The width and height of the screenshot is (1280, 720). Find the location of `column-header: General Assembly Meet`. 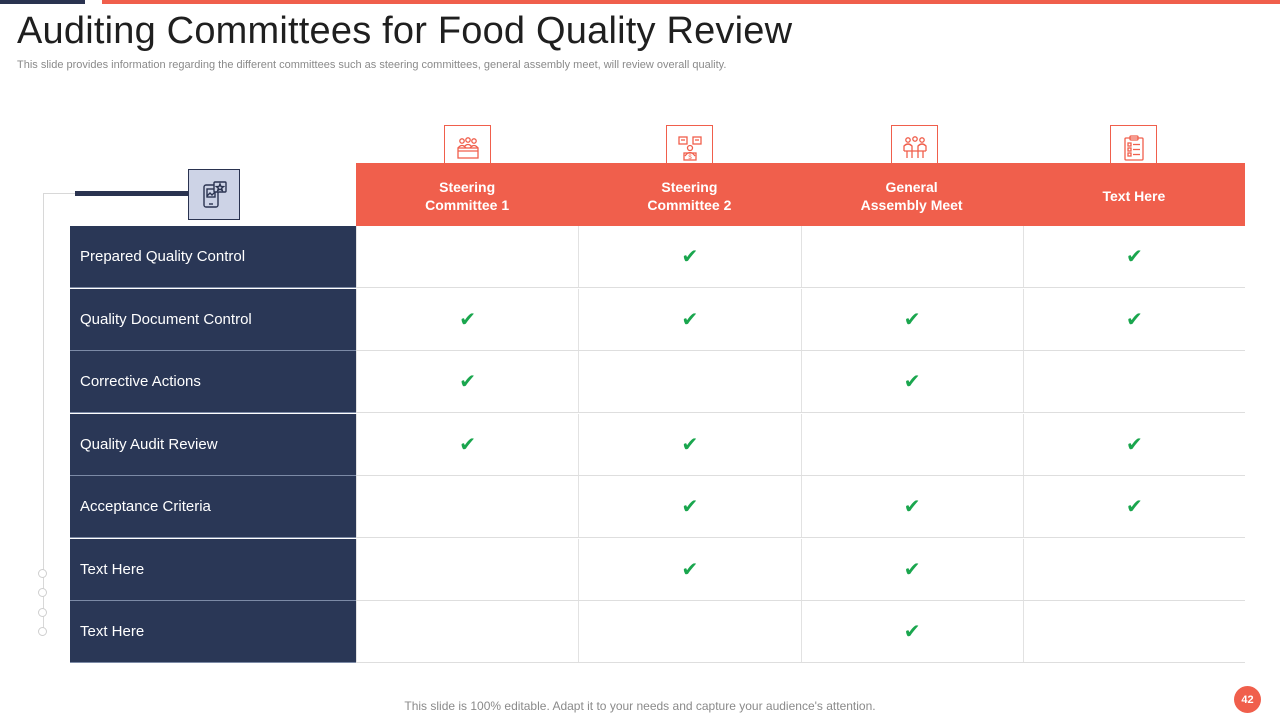

column-header: General Assembly Meet is located at coordinates (911, 195).